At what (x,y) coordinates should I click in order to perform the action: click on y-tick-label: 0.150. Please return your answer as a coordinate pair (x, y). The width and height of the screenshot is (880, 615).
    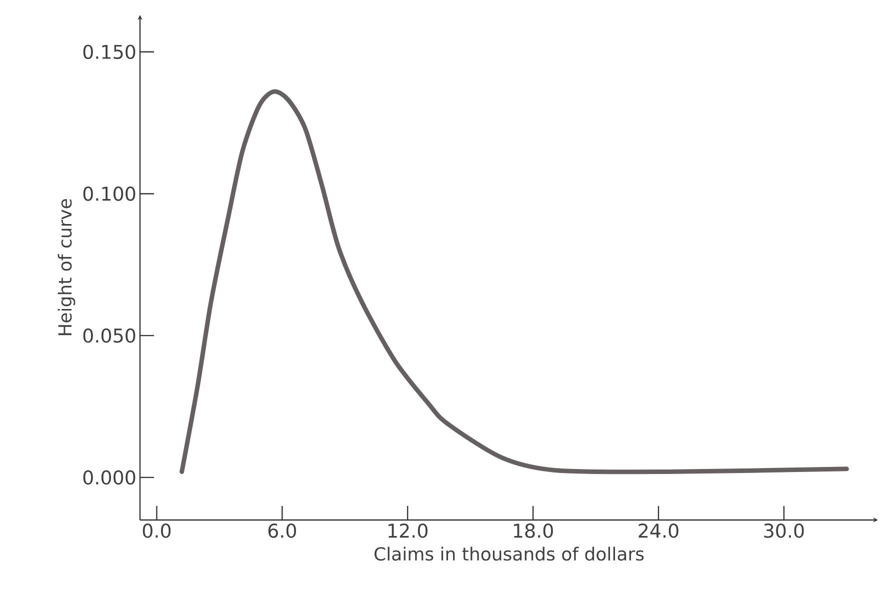
    Looking at the image, I should click on (109, 52).